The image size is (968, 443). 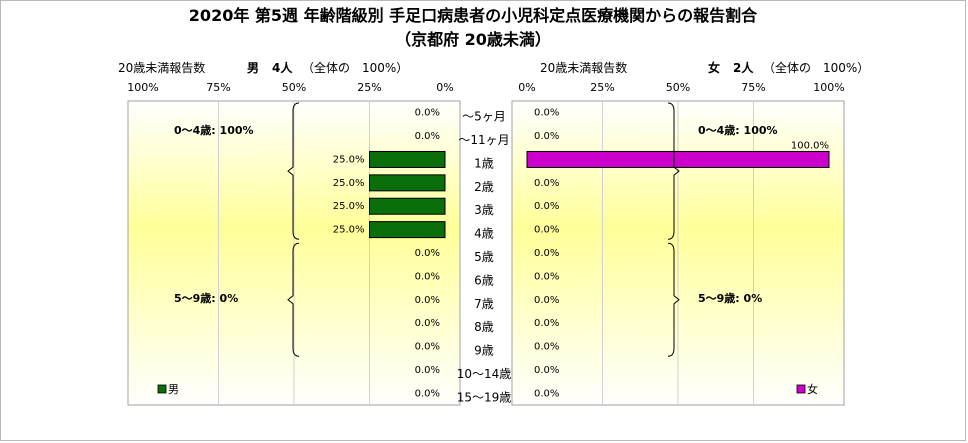 I want to click on left-header-total: （全体の 100%）, so click(x=355, y=67).